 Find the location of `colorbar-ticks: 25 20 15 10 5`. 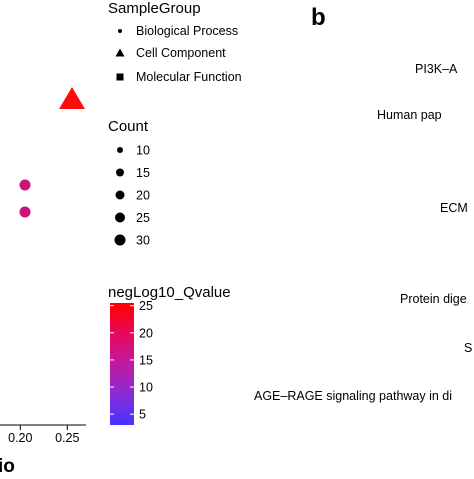

colorbar-ticks: 25 20 15 10 5 is located at coordinates (131, 360).